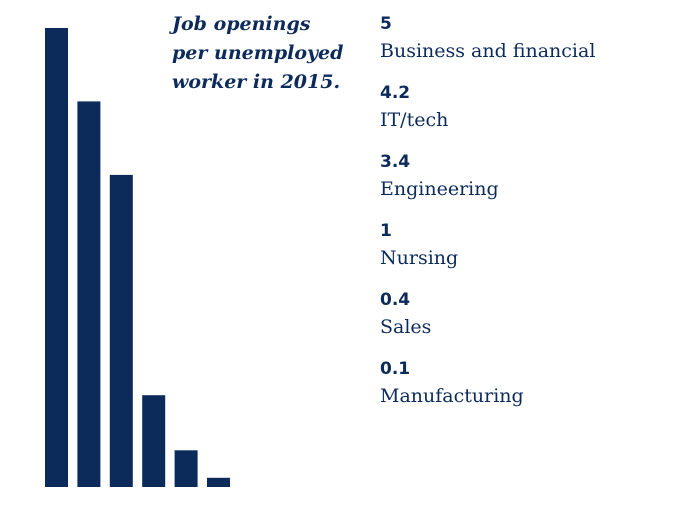 This screenshot has height=516, width=697. I want to click on category-label: Nursing, so click(419, 258).